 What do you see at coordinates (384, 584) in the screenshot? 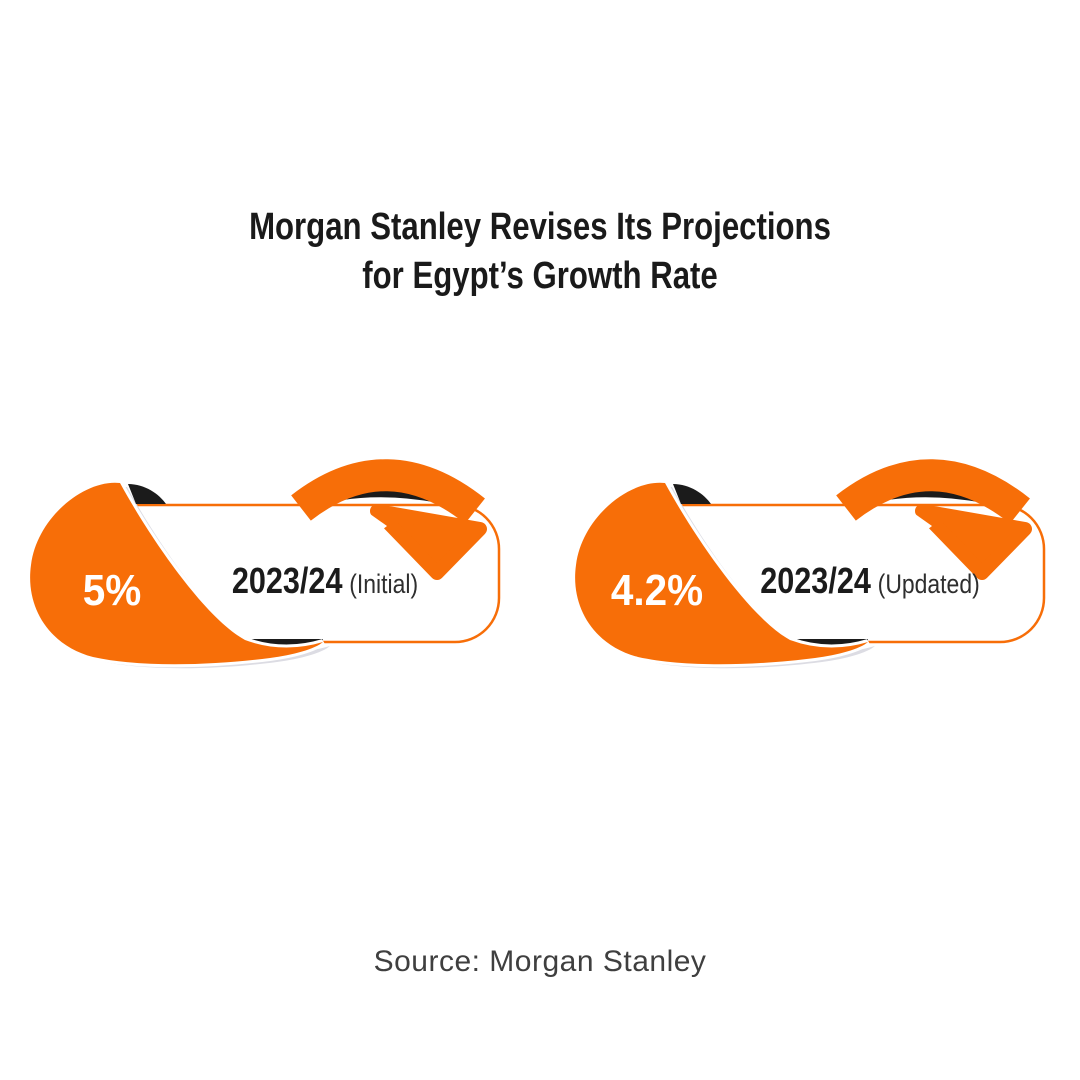
I see `projection-tag-text: (Initial)` at bounding box center [384, 584].